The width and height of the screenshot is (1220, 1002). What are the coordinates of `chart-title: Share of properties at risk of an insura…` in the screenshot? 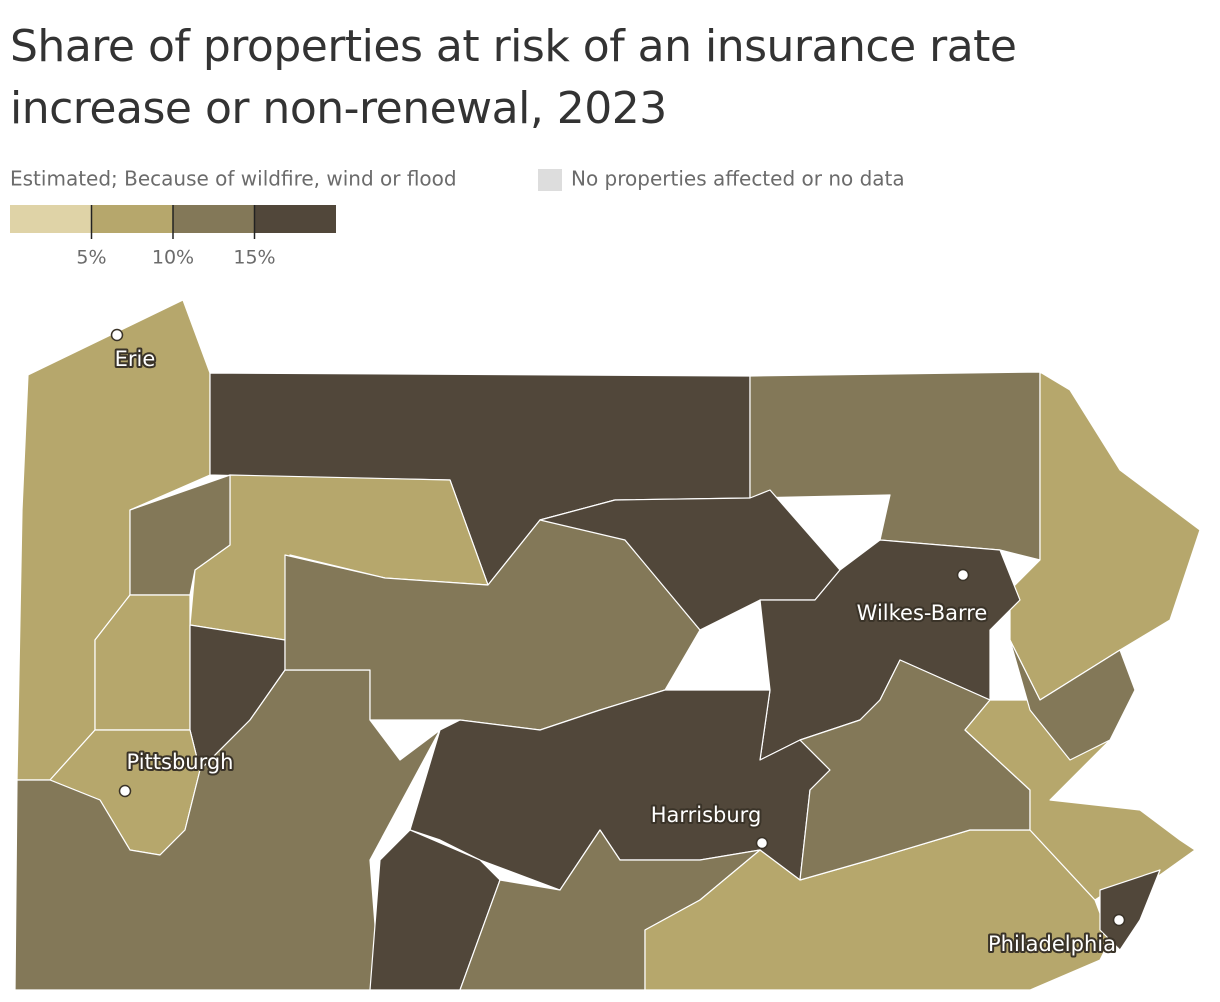 It's located at (513, 77).